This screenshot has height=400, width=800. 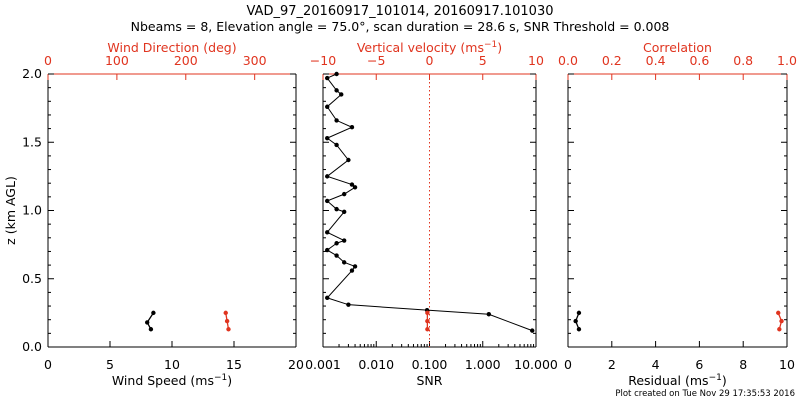 I want to click on series-residual, so click(x=577, y=321).